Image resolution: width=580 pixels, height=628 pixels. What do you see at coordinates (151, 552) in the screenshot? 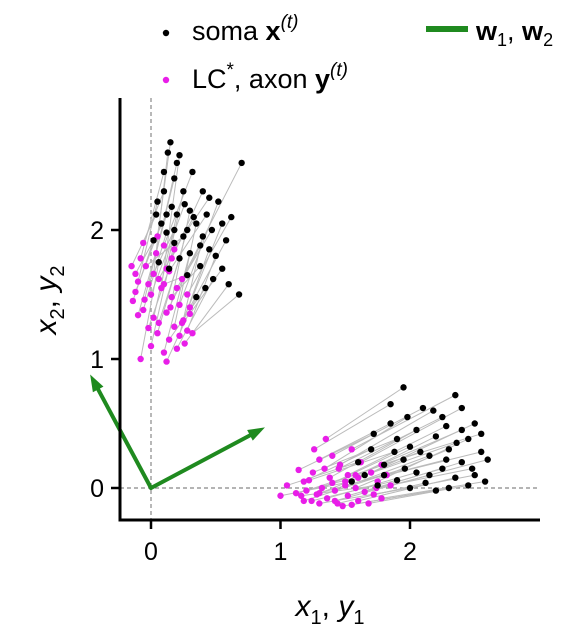
I see `x-tick-label-0: 0` at bounding box center [151, 552].